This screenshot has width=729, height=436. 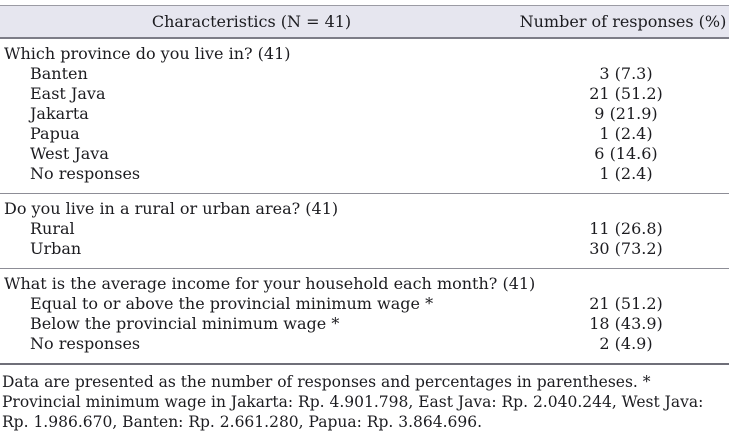 What do you see at coordinates (364, 344) in the screenshot?
I see `table-row: No responses 2 (4.9)` at bounding box center [364, 344].